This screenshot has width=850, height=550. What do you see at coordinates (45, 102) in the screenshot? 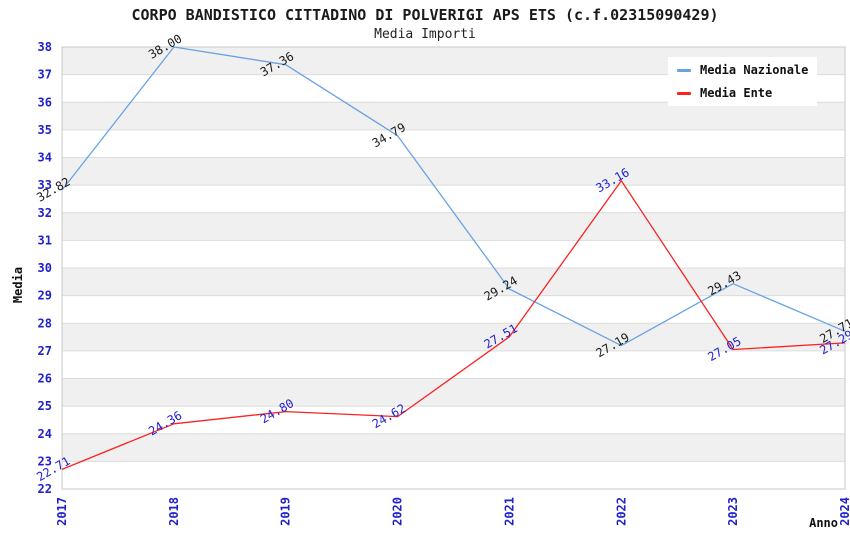
I see `y-tick-label: 36` at bounding box center [45, 102].